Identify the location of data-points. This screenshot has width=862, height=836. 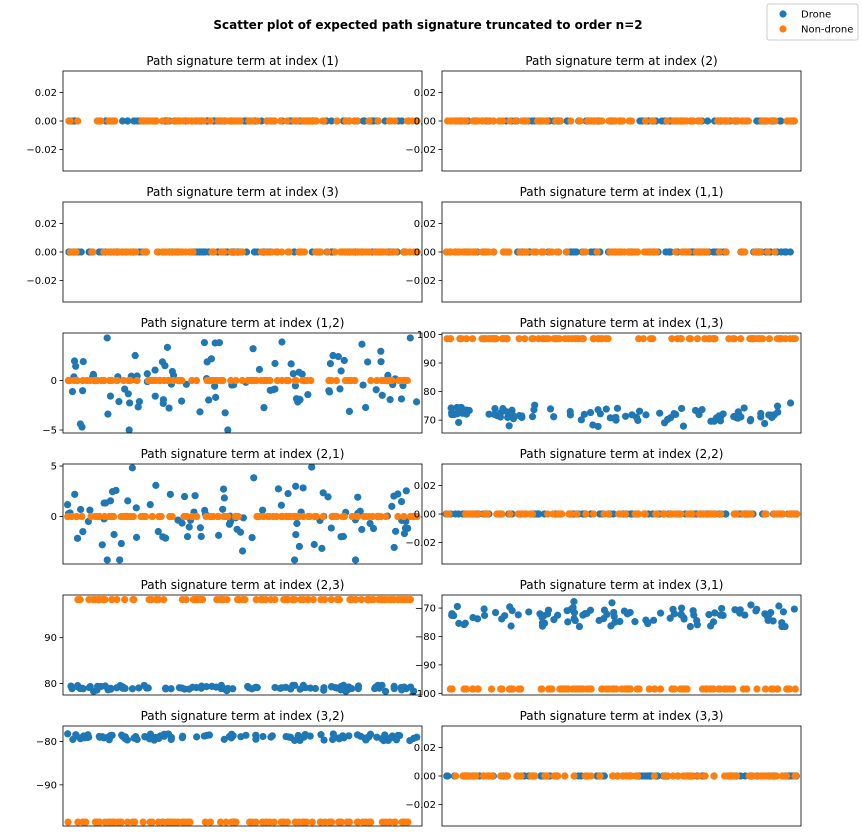
(621, 121).